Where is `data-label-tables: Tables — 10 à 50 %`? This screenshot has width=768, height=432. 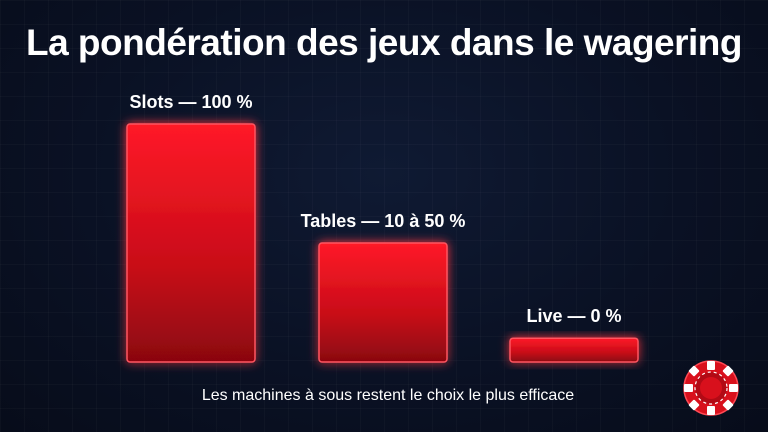 data-label-tables: Tables — 10 à 50 % is located at coordinates (383, 221).